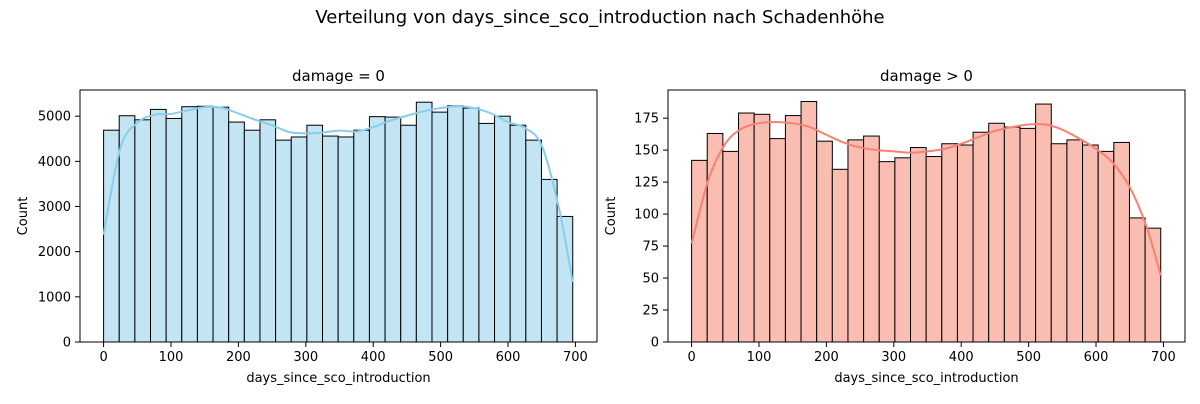  I want to click on y-tick-label: 2000, so click(54, 252).